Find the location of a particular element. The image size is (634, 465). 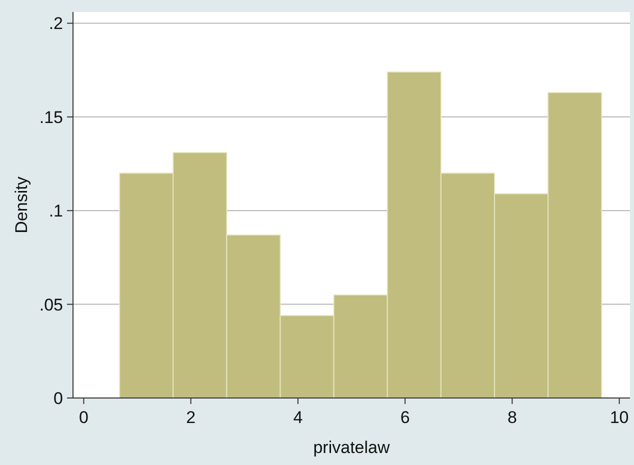

x-tick-label: 8 is located at coordinates (512, 417).